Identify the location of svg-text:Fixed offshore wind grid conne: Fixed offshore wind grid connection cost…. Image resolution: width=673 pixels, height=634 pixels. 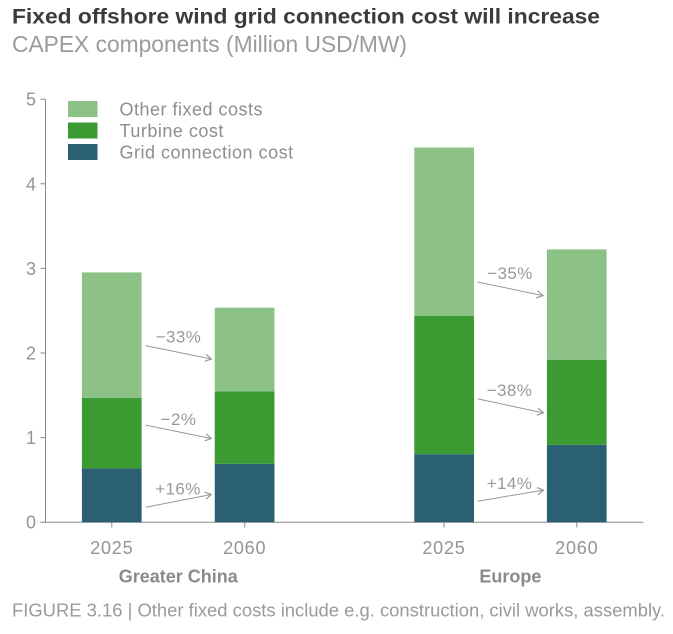
(306, 17).